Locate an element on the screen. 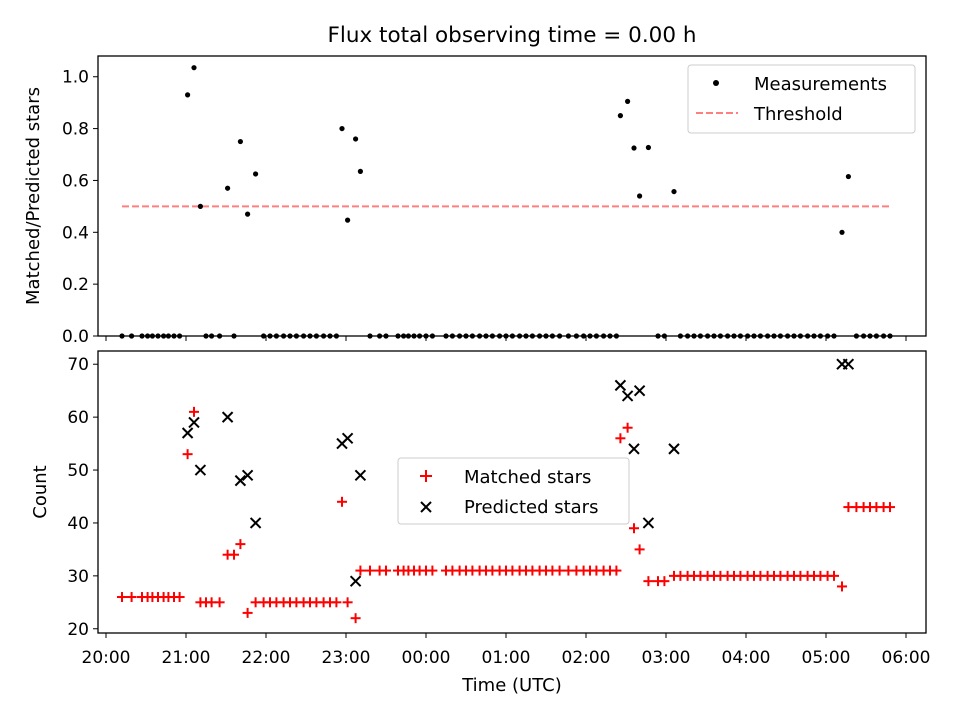  top-y-tick-label: 0.6 is located at coordinates (75, 181).